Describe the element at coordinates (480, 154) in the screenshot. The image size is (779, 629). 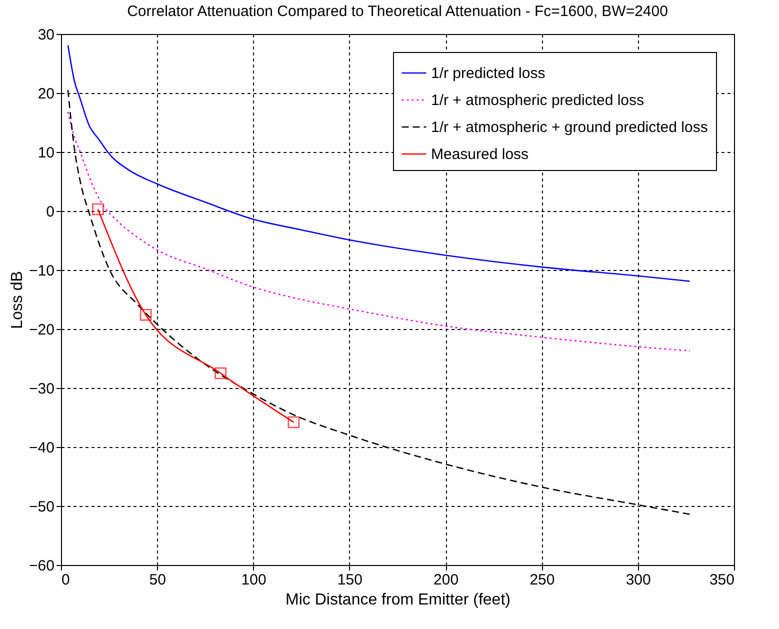
I see `legend-label: Measured loss` at that location.